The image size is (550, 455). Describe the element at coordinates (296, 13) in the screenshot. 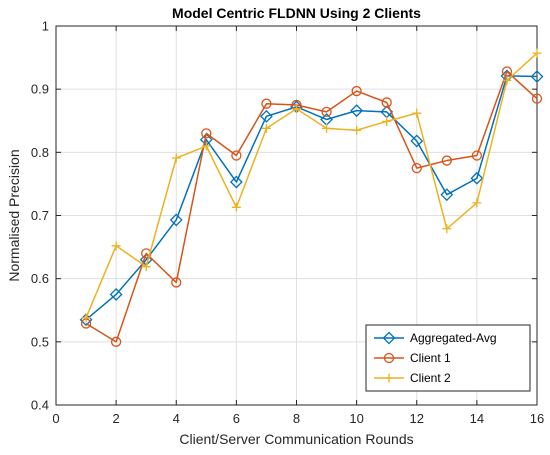

I see `chart-title: Model Centric FLDNN Using 2 Clients` at that location.